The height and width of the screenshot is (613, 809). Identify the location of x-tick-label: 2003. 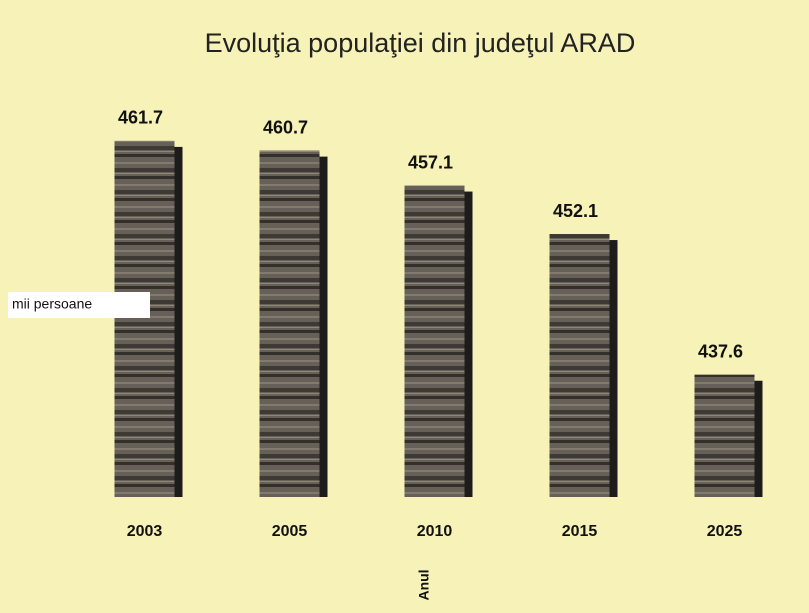
(145, 531).